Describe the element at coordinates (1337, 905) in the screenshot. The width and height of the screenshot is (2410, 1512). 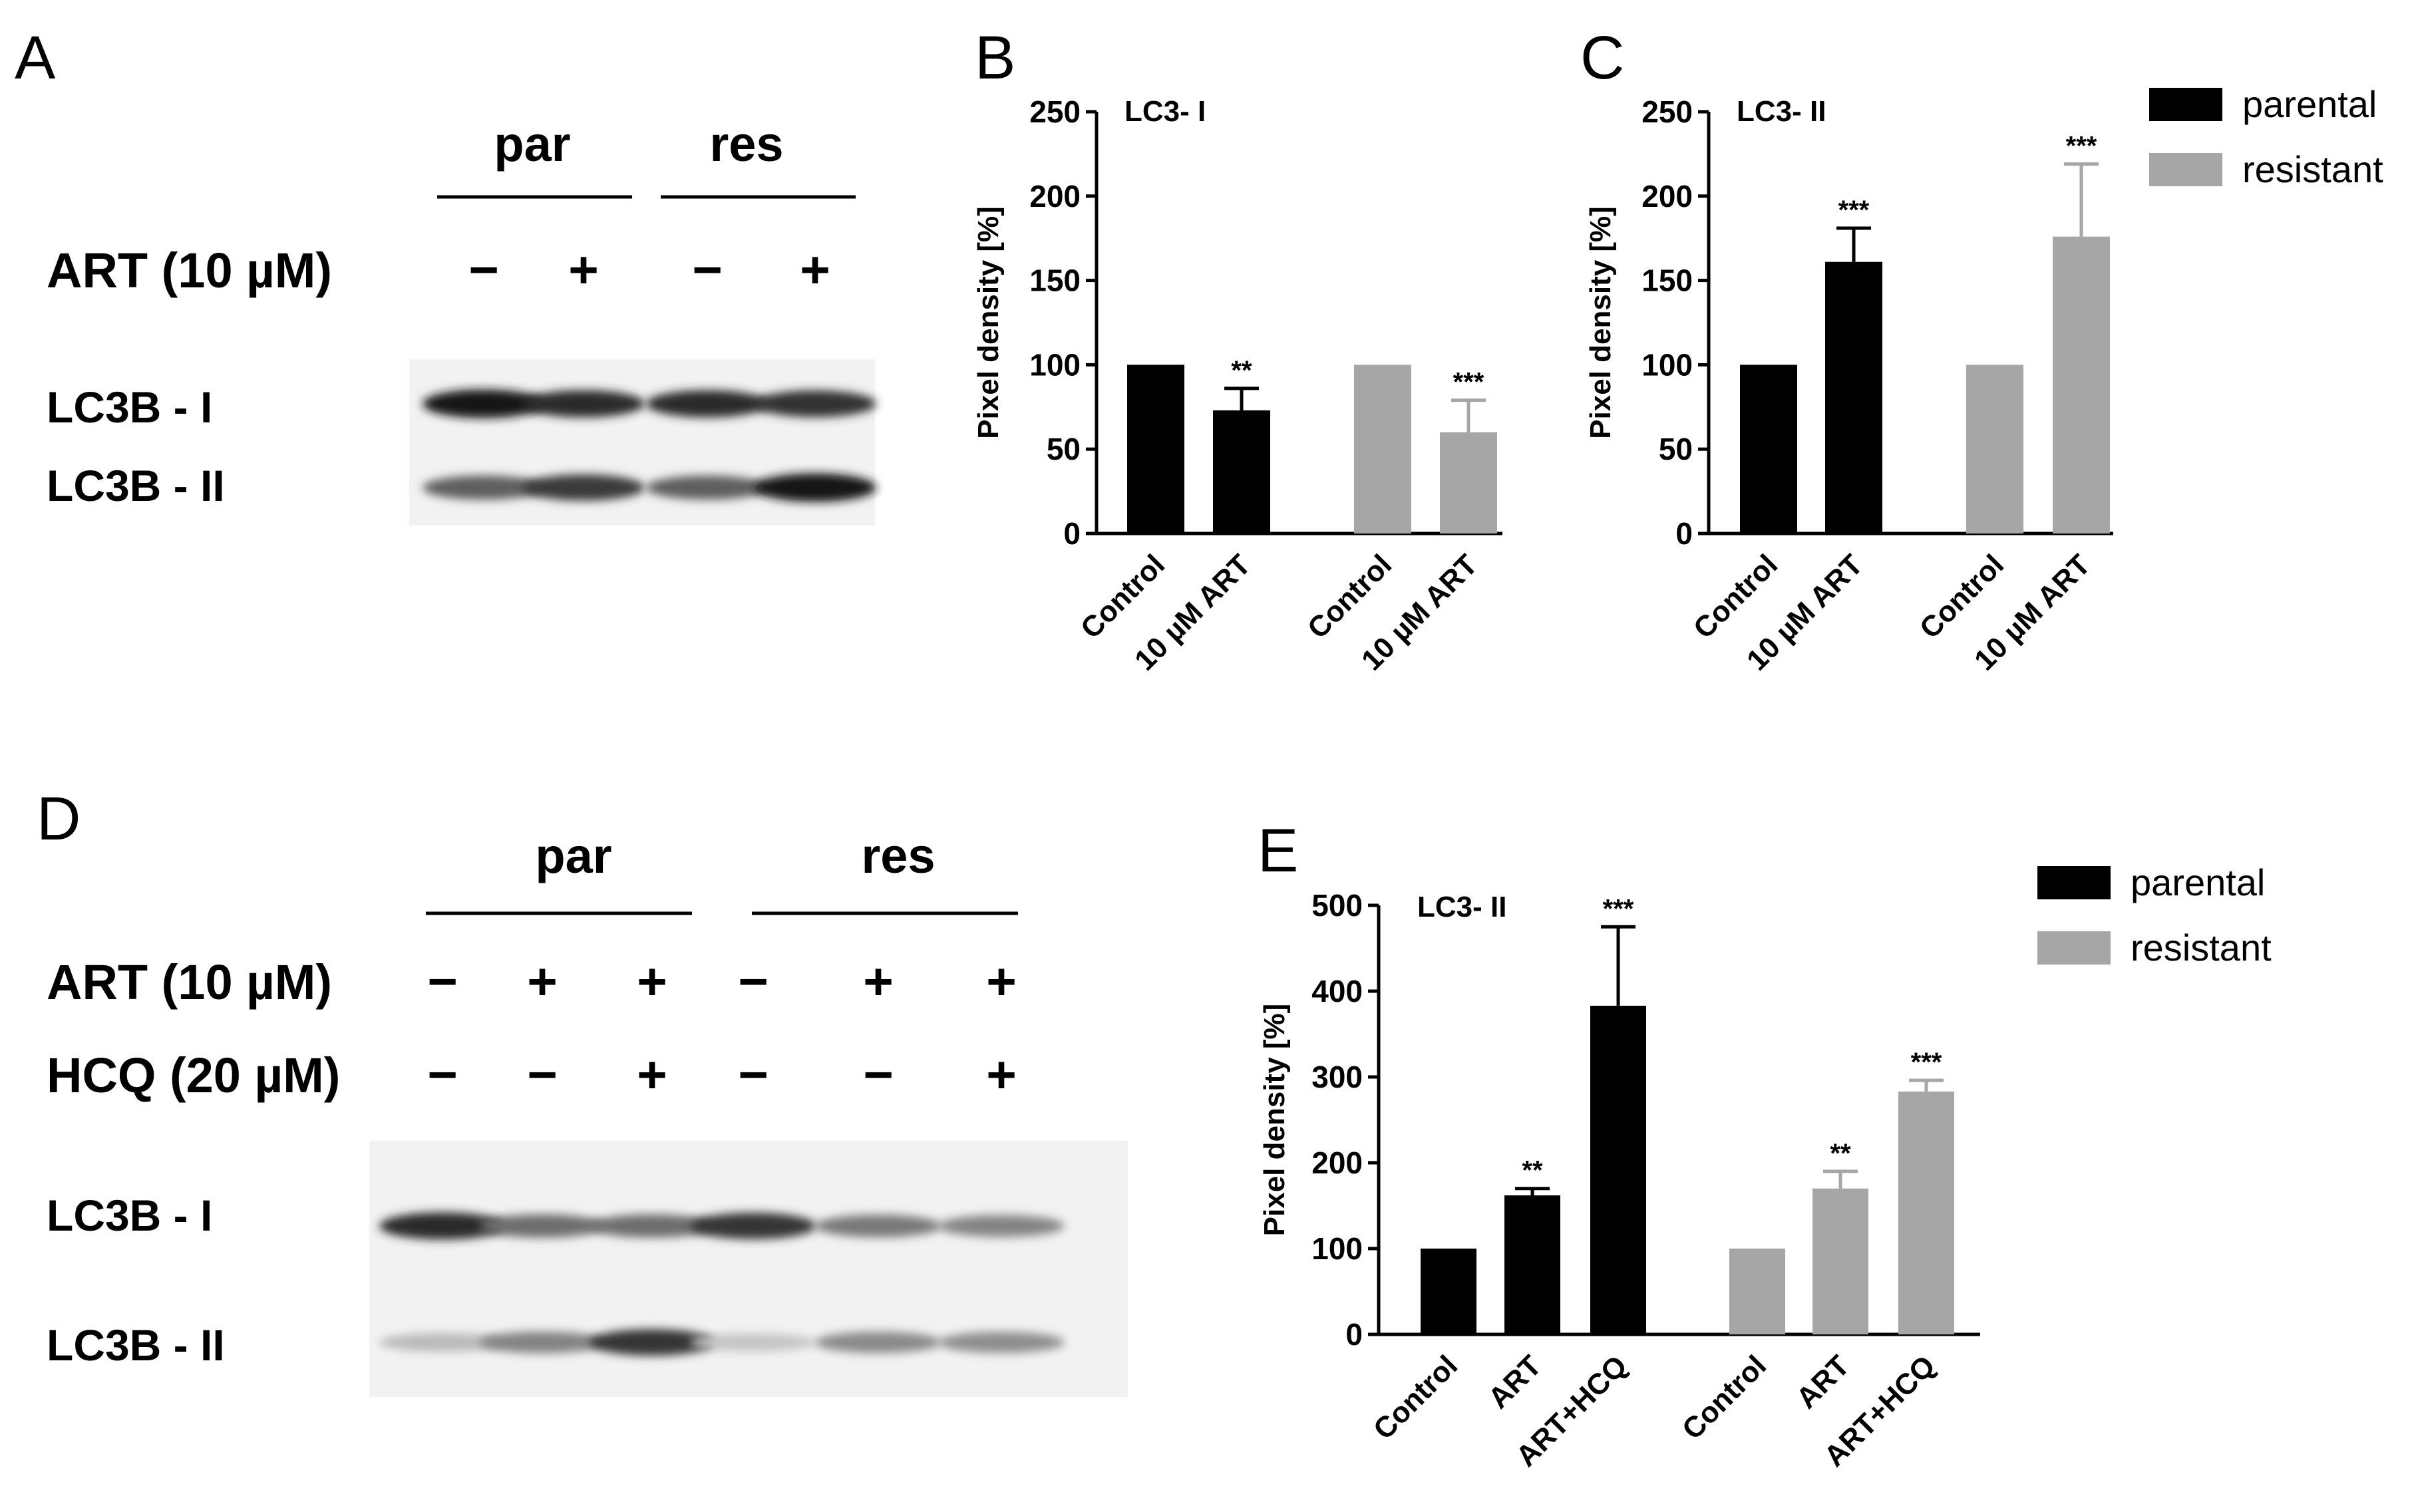
I see `y-tick-label: 500` at that location.